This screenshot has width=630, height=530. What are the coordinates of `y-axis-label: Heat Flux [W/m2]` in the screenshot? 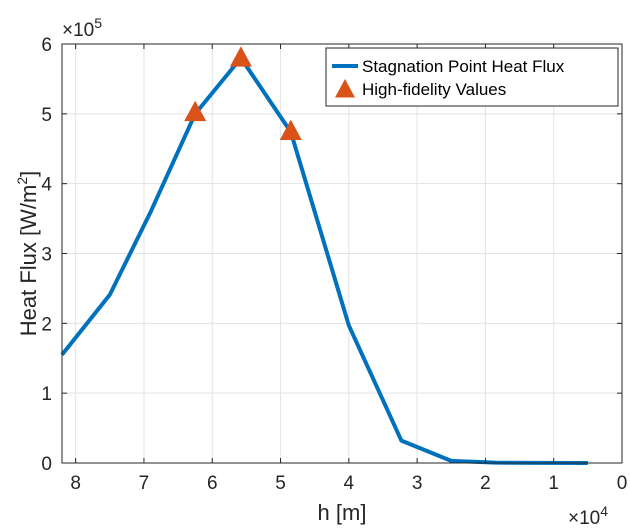 It's located at (27, 254).